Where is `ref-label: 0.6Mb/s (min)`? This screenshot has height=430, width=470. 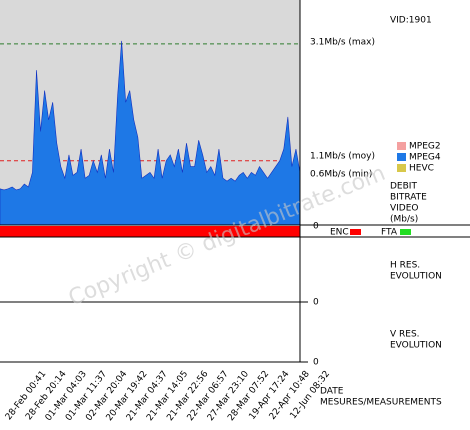
ref-label: 0.6Mb/s (min) is located at coordinates (341, 175).